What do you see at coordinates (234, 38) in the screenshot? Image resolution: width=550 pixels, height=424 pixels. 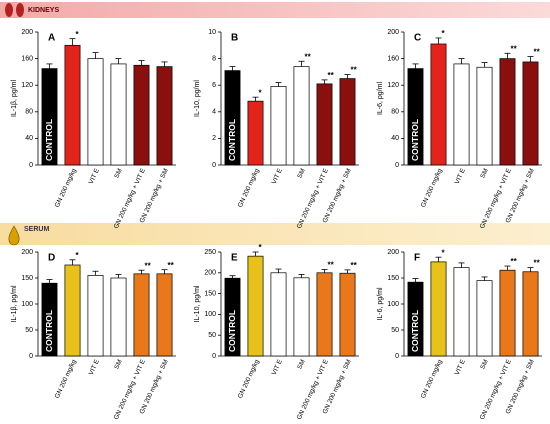 I see `panel-label: B` at bounding box center [234, 38].